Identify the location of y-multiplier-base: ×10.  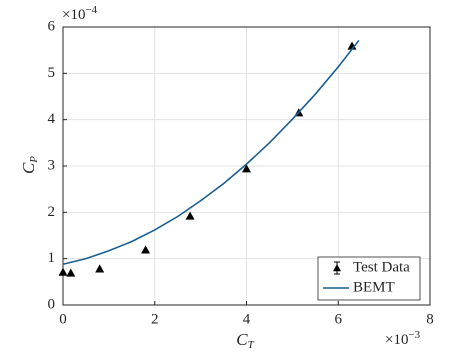
(73, 15).